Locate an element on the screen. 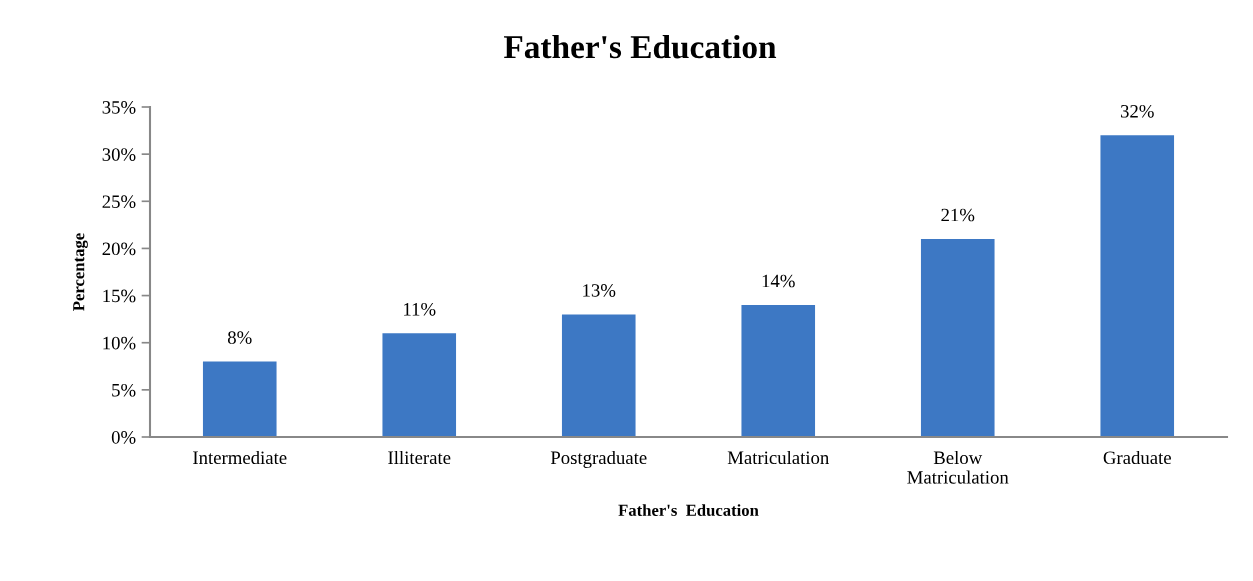 The height and width of the screenshot is (581, 1253). data-label: 13% is located at coordinates (599, 290).